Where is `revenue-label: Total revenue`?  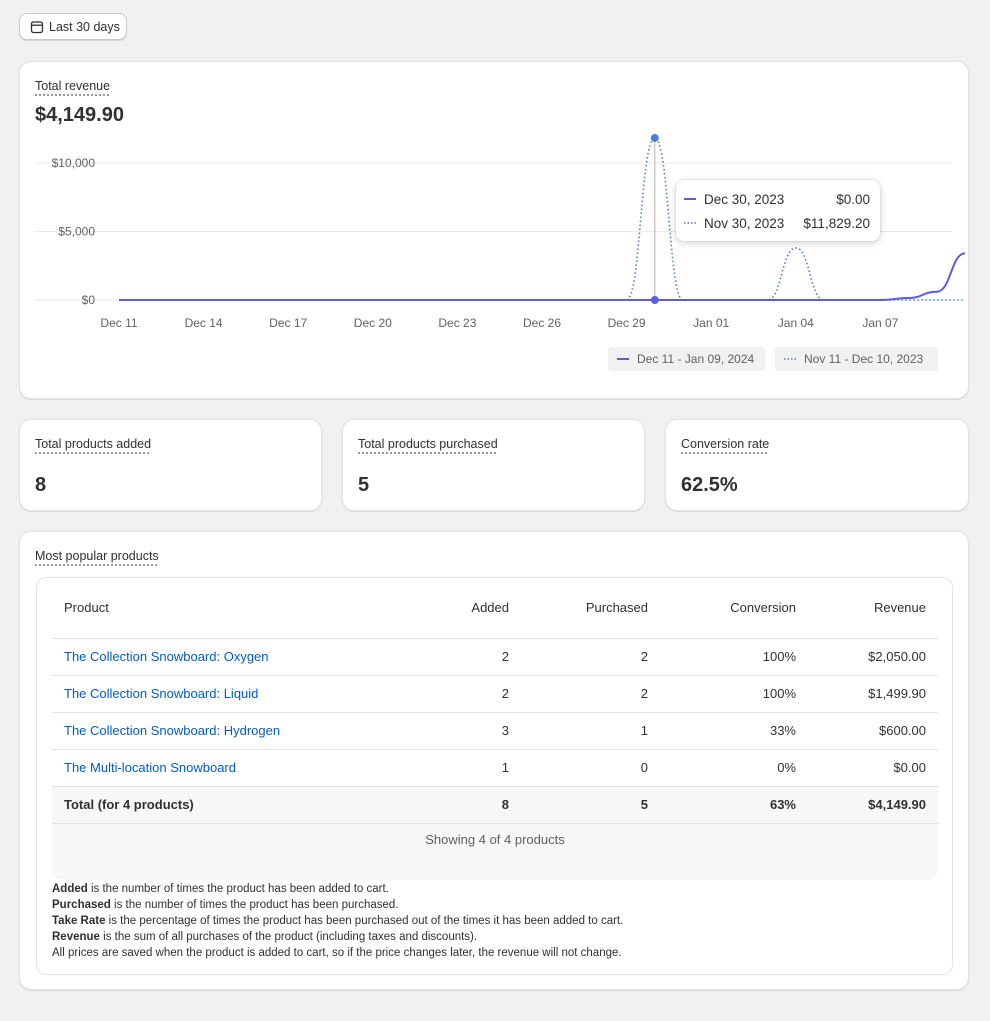 revenue-label: Total revenue is located at coordinates (73, 86).